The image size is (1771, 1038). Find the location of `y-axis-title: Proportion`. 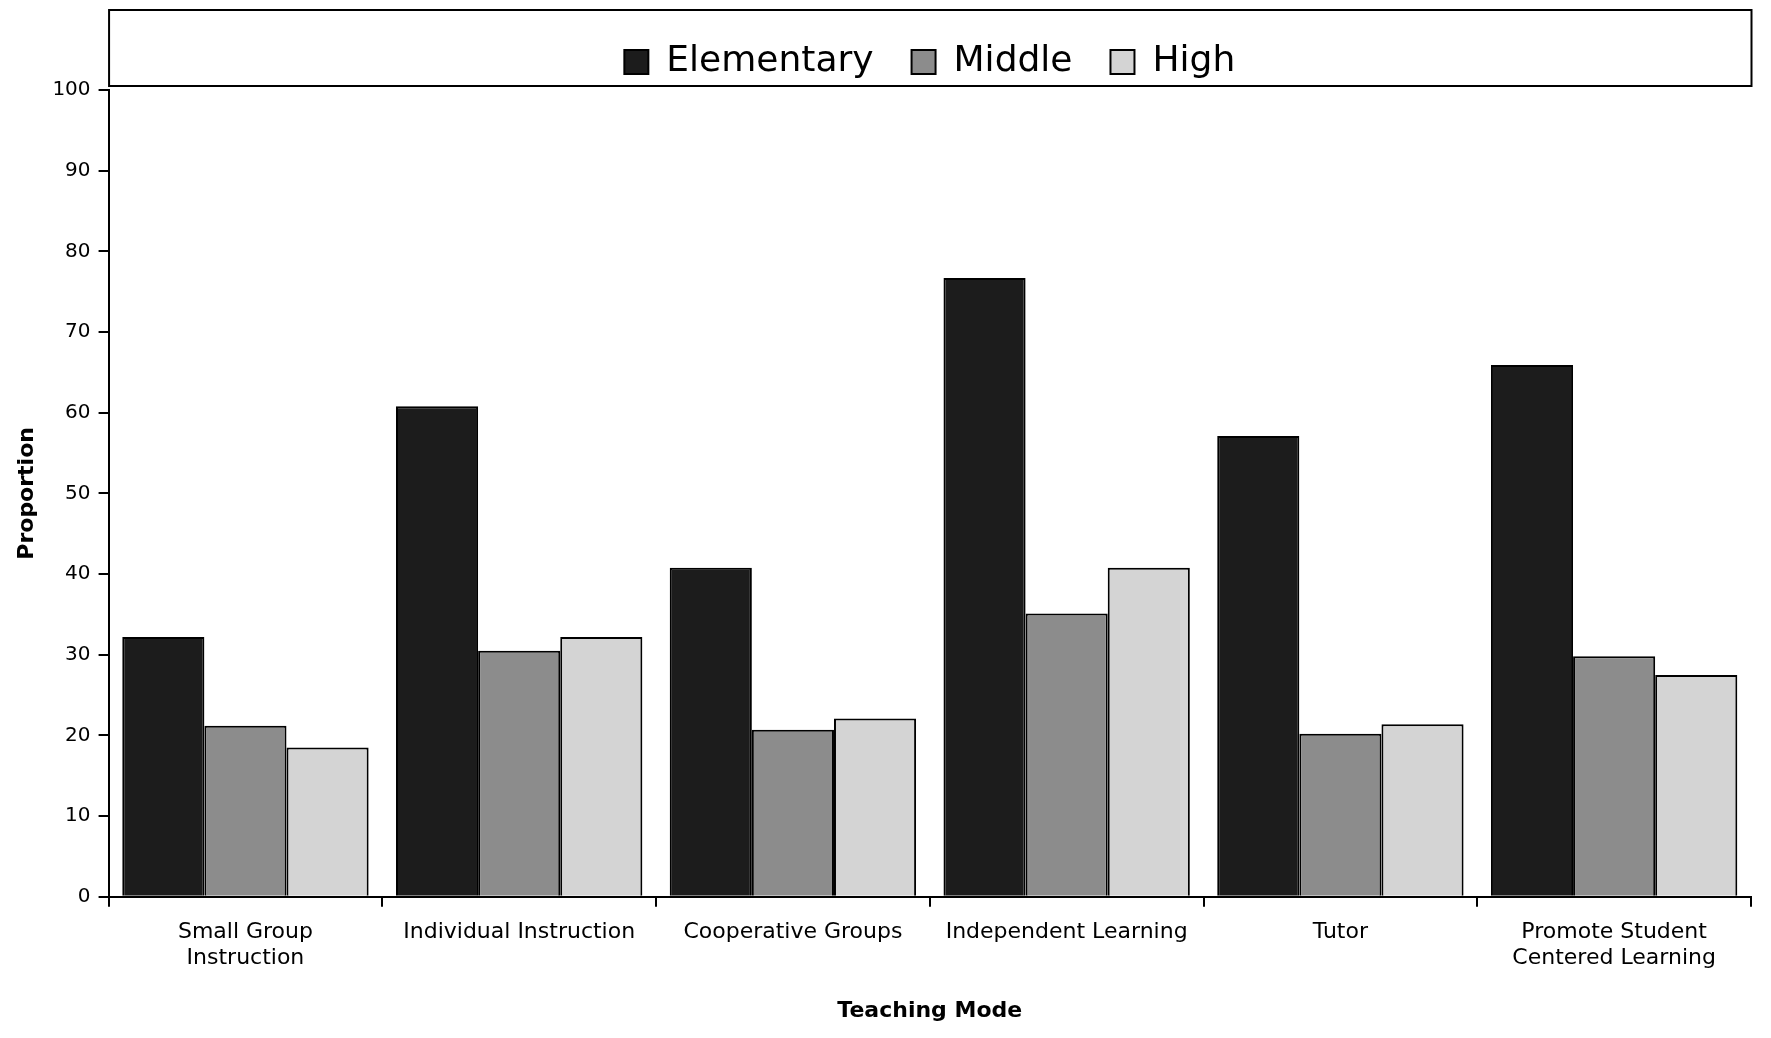

y-axis-title: Proportion is located at coordinates (25, 493).